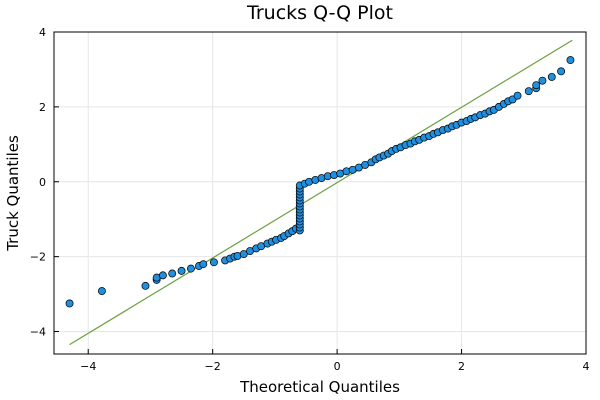 The height and width of the screenshot is (400, 600). Describe the element at coordinates (319, 13) in the screenshot. I see `chart-title: Trucks Q-Q Plot` at that location.